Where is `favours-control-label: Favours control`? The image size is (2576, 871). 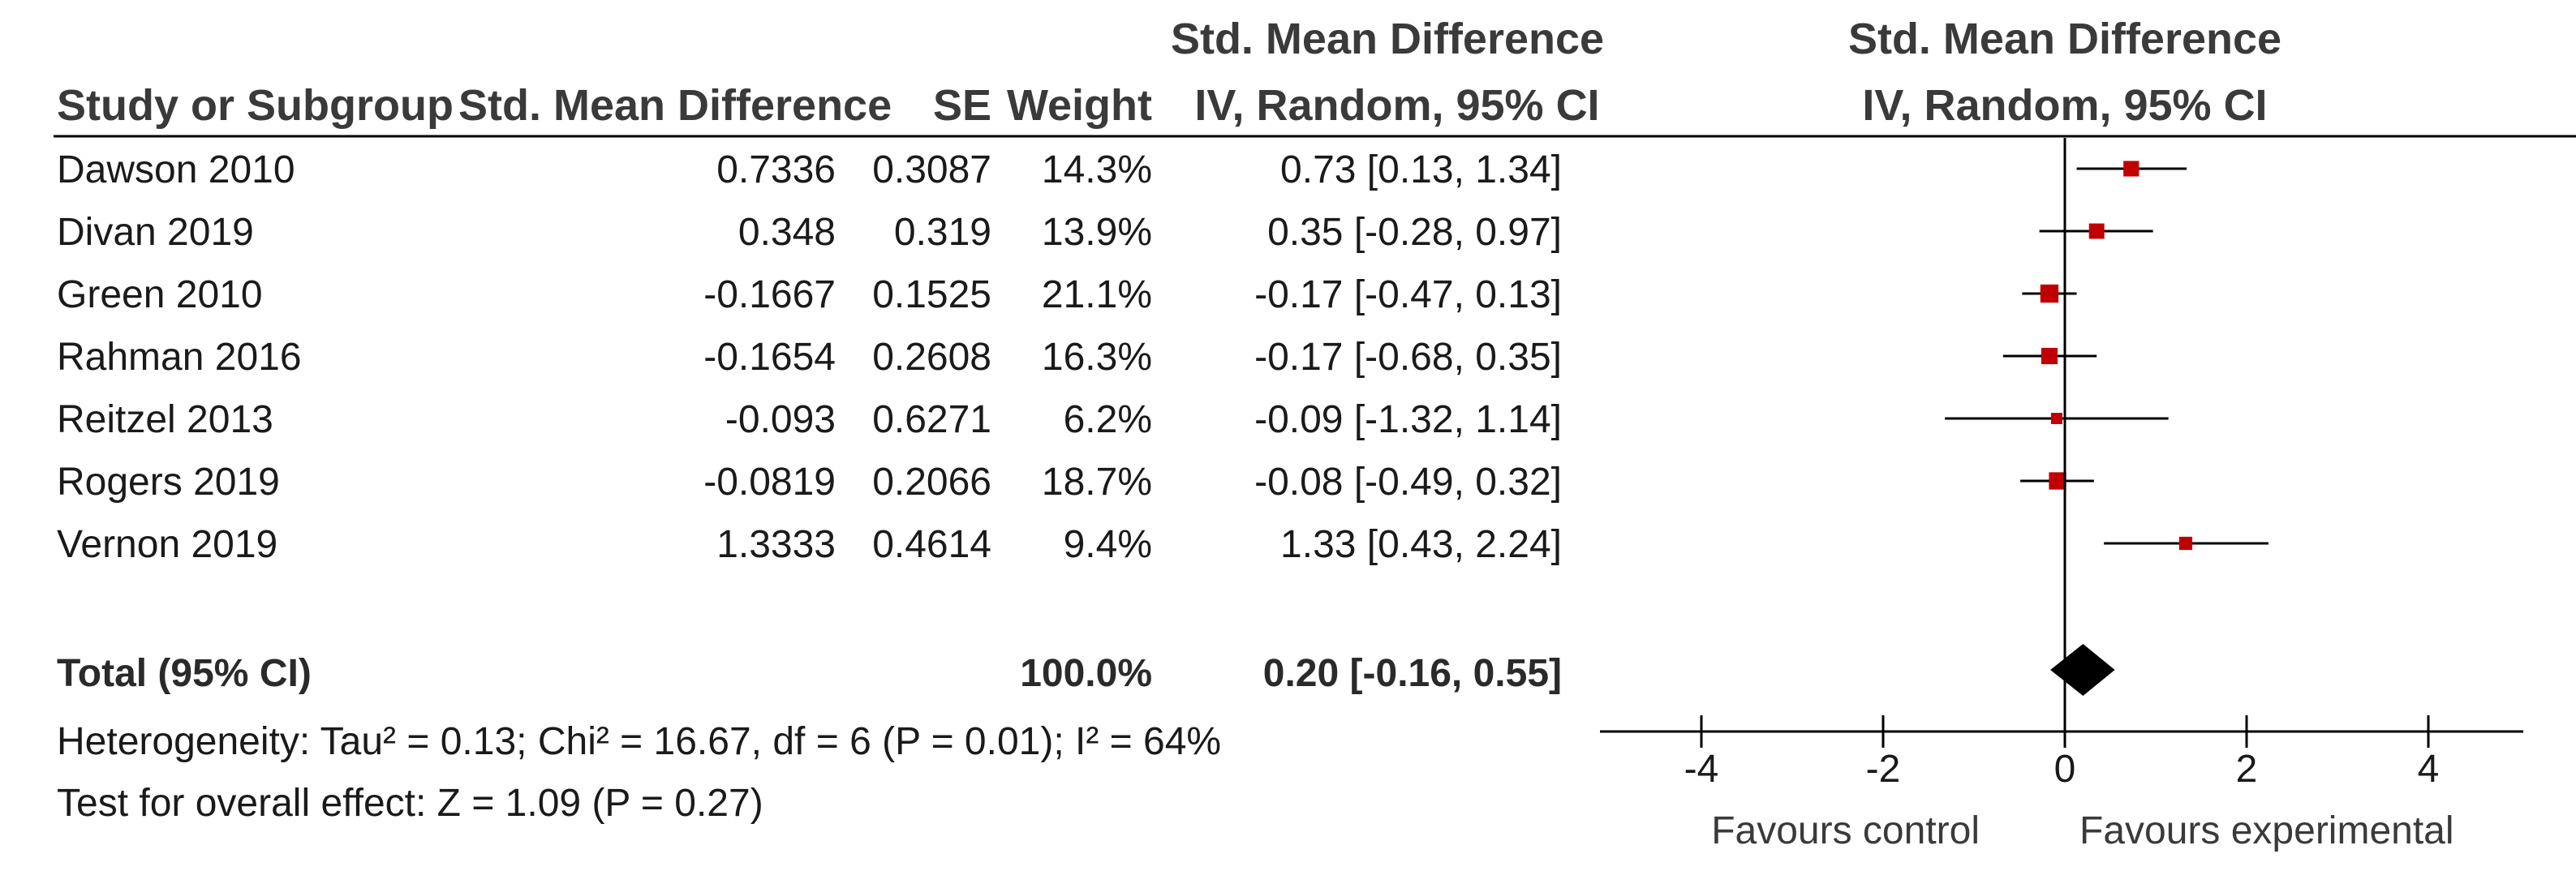 favours-control-label: Favours control is located at coordinates (1846, 830).